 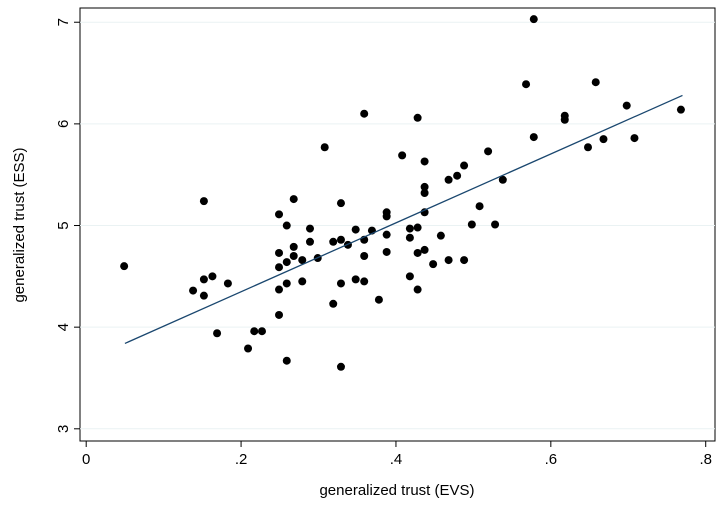 What do you see at coordinates (63, 124) in the screenshot?
I see `y-tick-label: 6` at bounding box center [63, 124].